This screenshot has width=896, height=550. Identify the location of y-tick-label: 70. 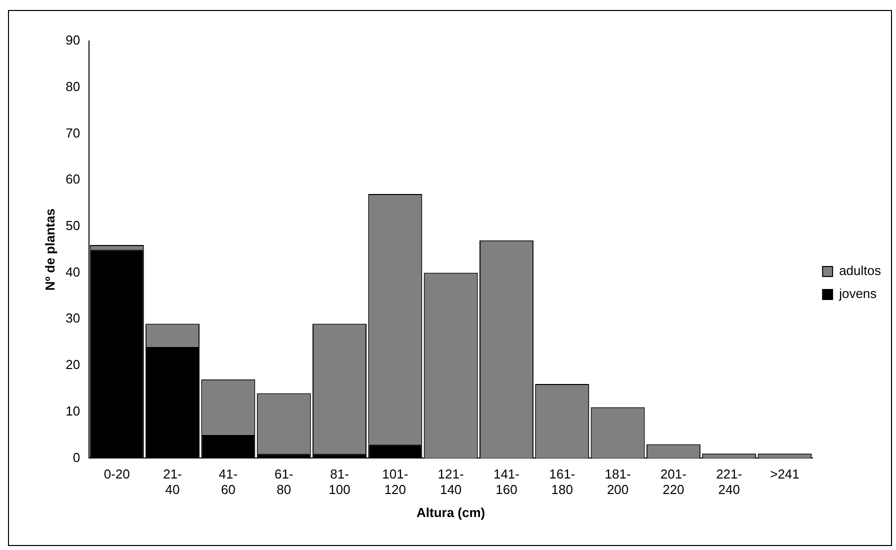
(73, 132).